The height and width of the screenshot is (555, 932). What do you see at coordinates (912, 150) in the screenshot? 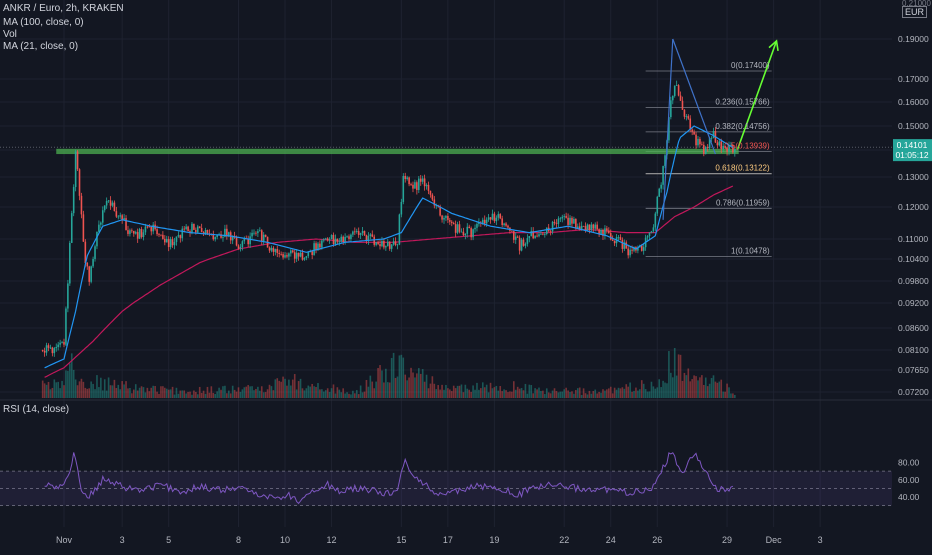
I see `price-tag-bg` at bounding box center [912, 150].